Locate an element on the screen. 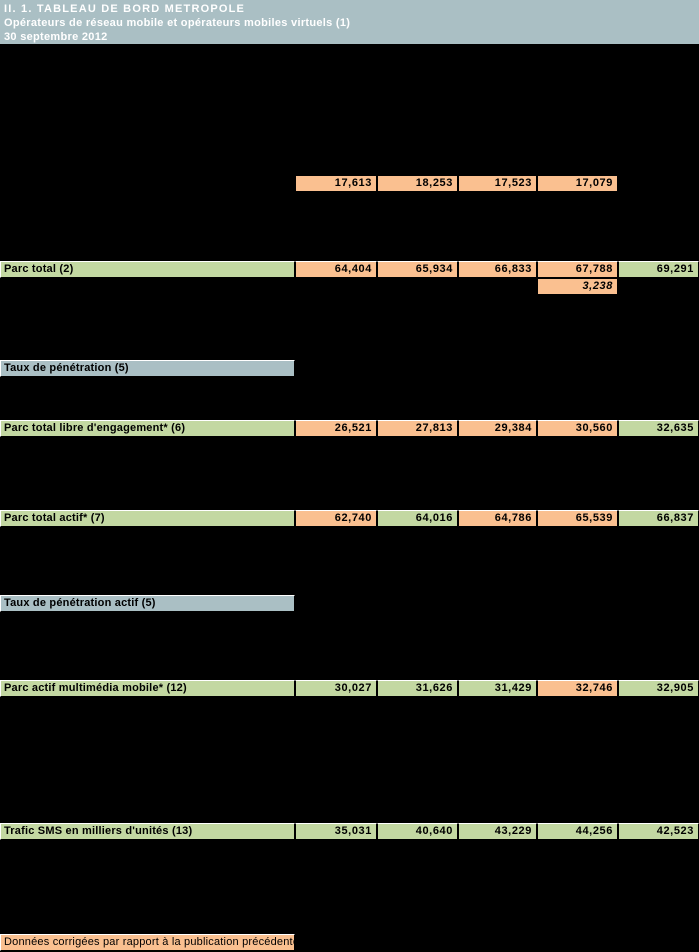  cell-trafic-sms-4: 44,256 is located at coordinates (577, 831).